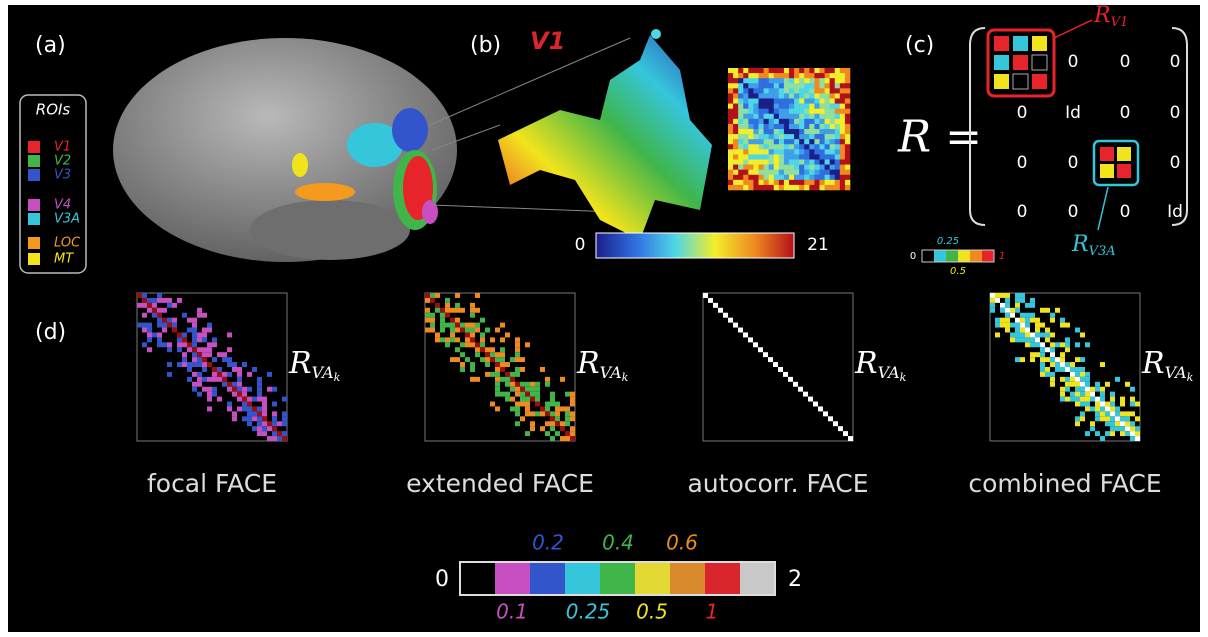 This screenshot has width=1208, height=637. Describe the element at coordinates (50, 332) in the screenshot. I see `panel-label: (d)` at that location.